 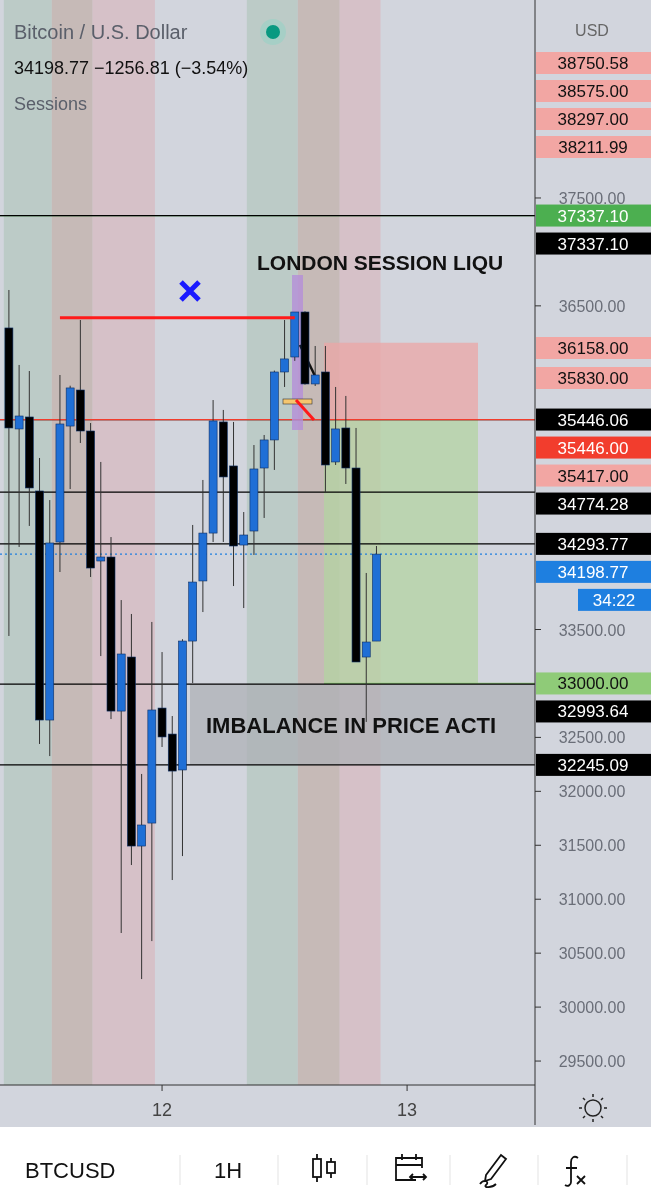 What do you see at coordinates (614, 600) in the screenshot?
I see `text: 34:22` at bounding box center [614, 600].